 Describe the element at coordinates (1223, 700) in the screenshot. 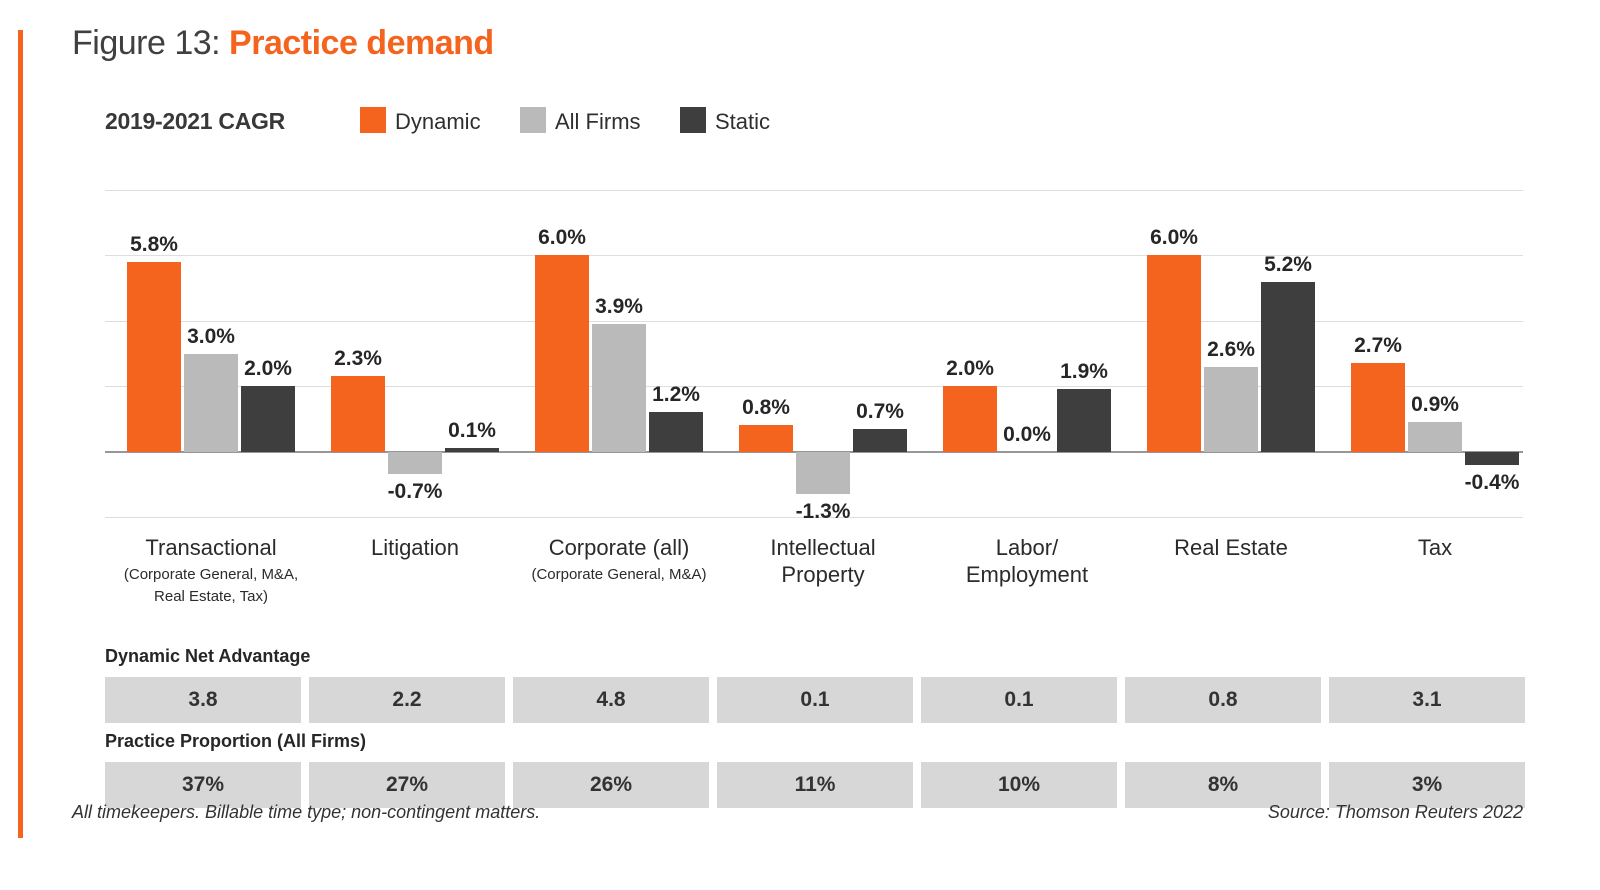

I see `table-cell-dynamic-net-advantage-5: 0.8` at that location.